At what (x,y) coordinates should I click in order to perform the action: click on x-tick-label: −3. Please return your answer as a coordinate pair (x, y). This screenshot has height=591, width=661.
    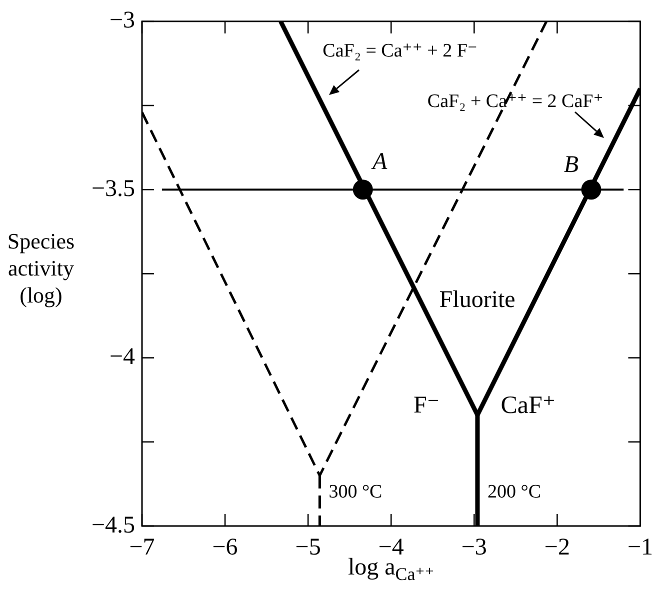
    Looking at the image, I should click on (474, 547).